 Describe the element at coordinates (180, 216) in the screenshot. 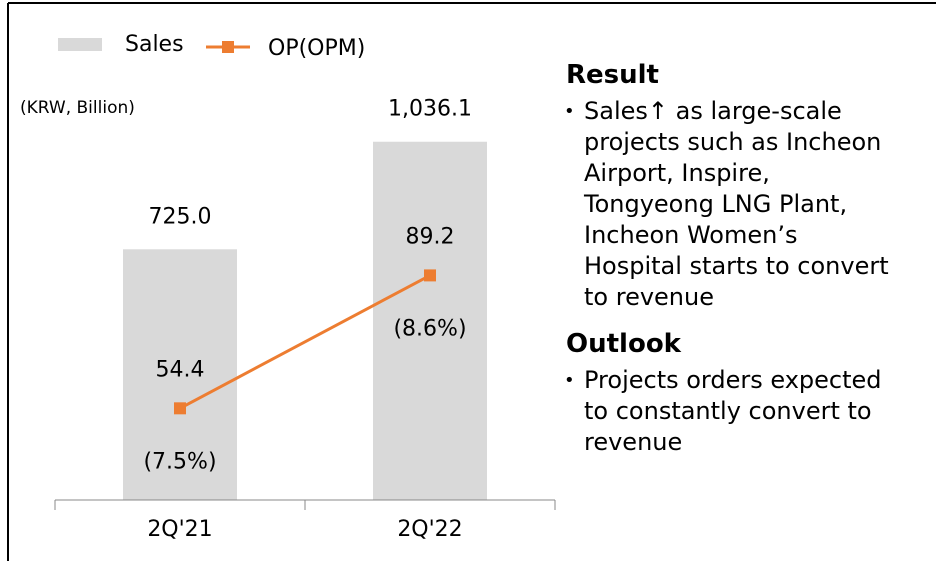

I see `data-label: 725.0` at that location.